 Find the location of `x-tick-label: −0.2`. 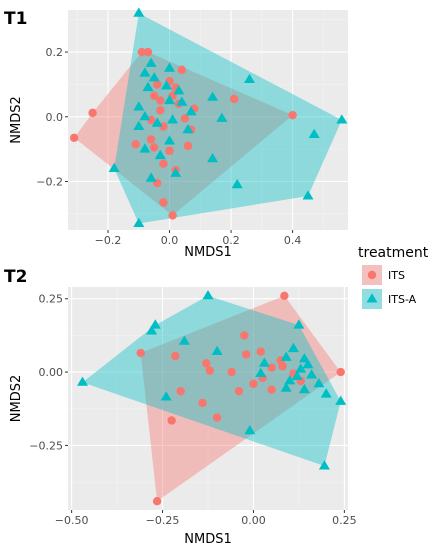

x-tick-label: −0.2 is located at coordinates (108, 240).